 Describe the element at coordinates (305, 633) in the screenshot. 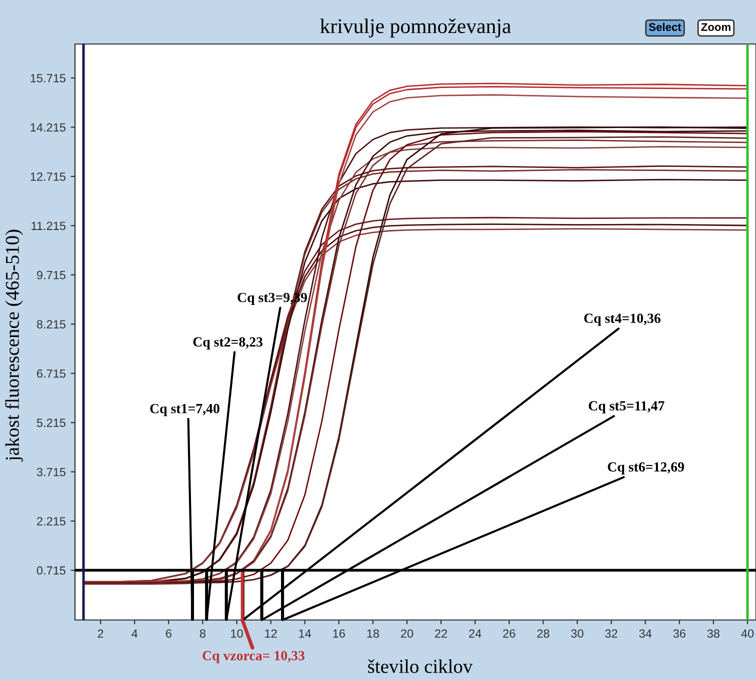

I see `x-tick-label: 14` at that location.